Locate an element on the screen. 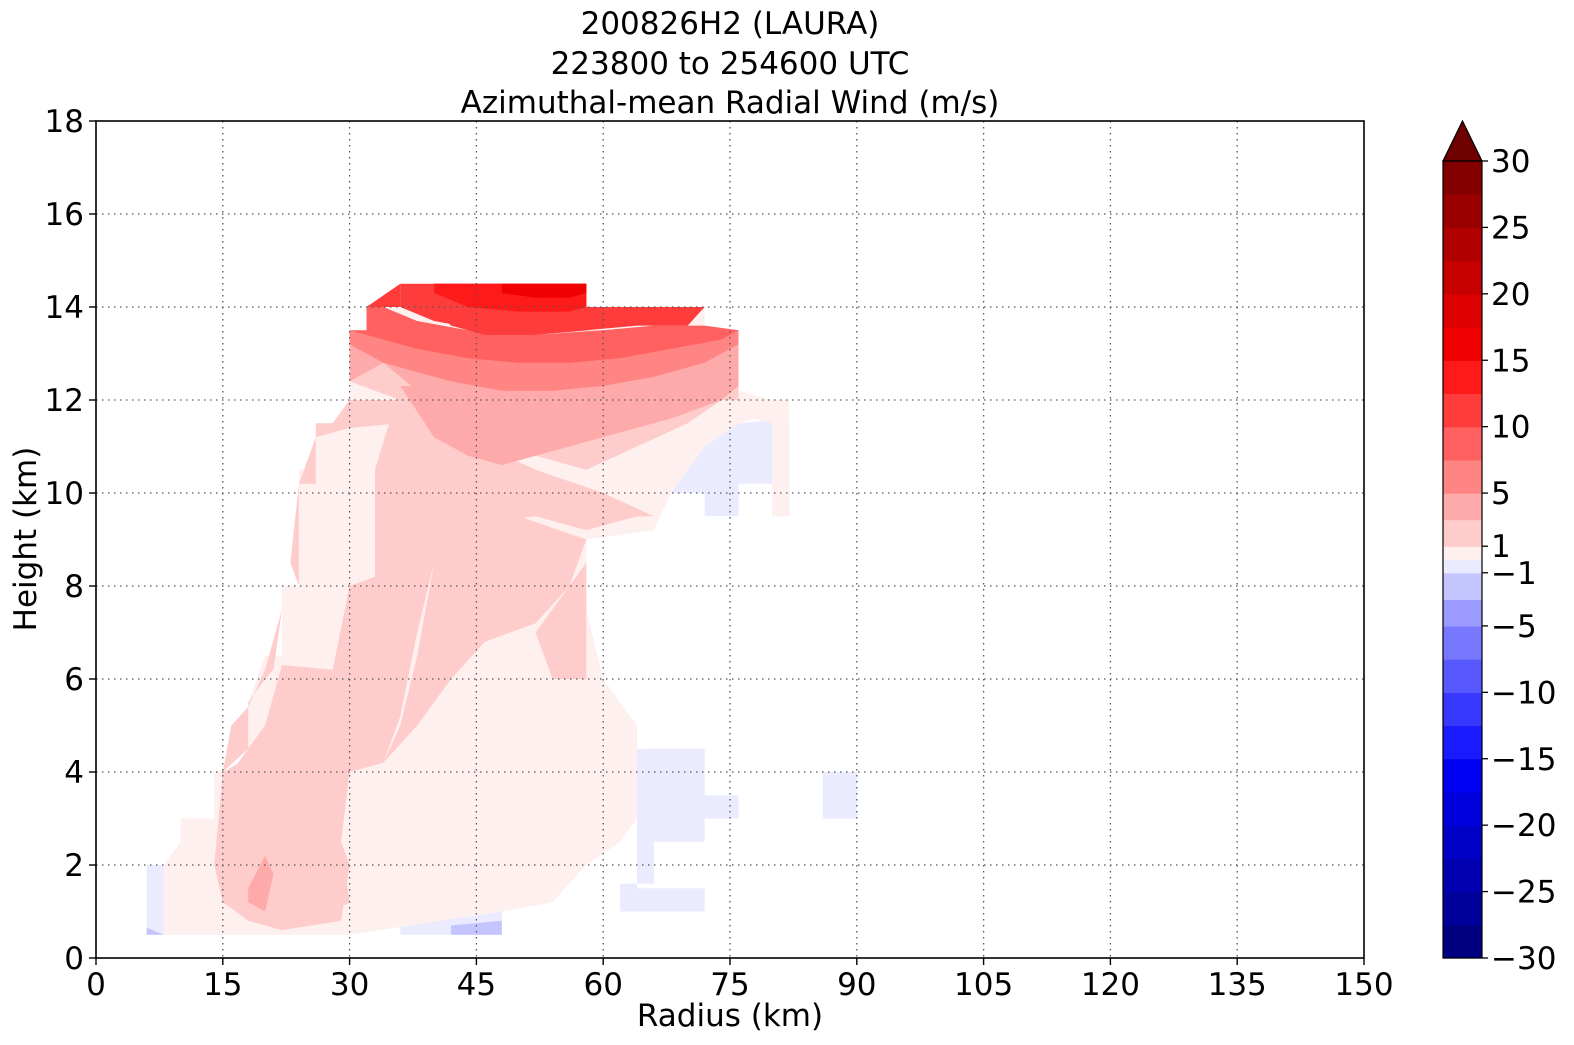 This screenshot has height=1045, width=1574. y-tick-label-3: 6 is located at coordinates (74, 680).